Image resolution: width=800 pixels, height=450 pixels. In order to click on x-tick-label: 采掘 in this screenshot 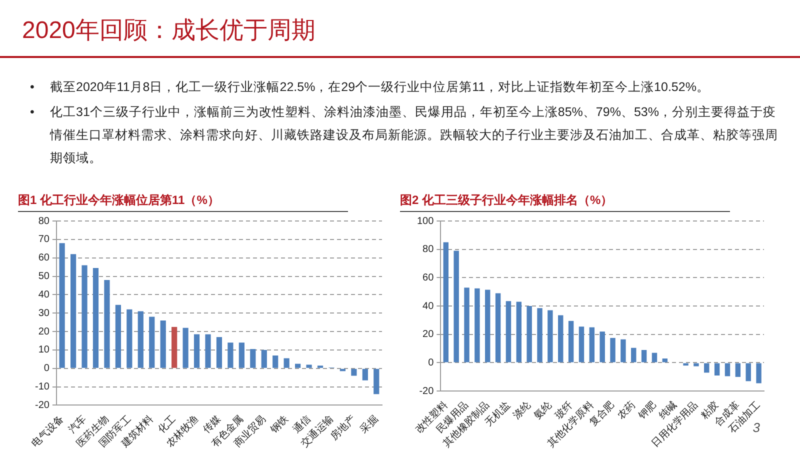, I will do `click(369, 424)`.